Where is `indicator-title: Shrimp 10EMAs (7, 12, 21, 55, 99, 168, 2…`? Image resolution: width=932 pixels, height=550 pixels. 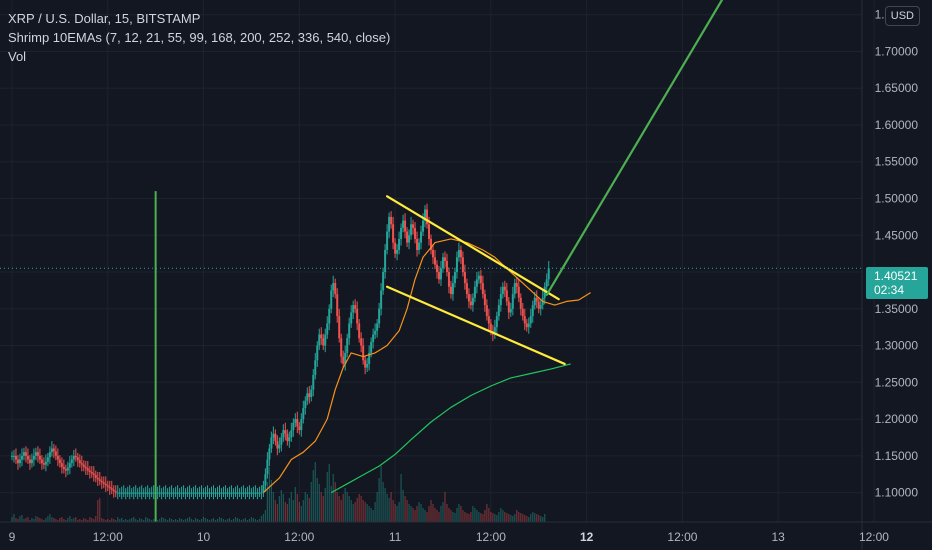
indicator-title: Shrimp 10EMAs (7, 12, 21, 55, 99, 168, 2… is located at coordinates (199, 37).